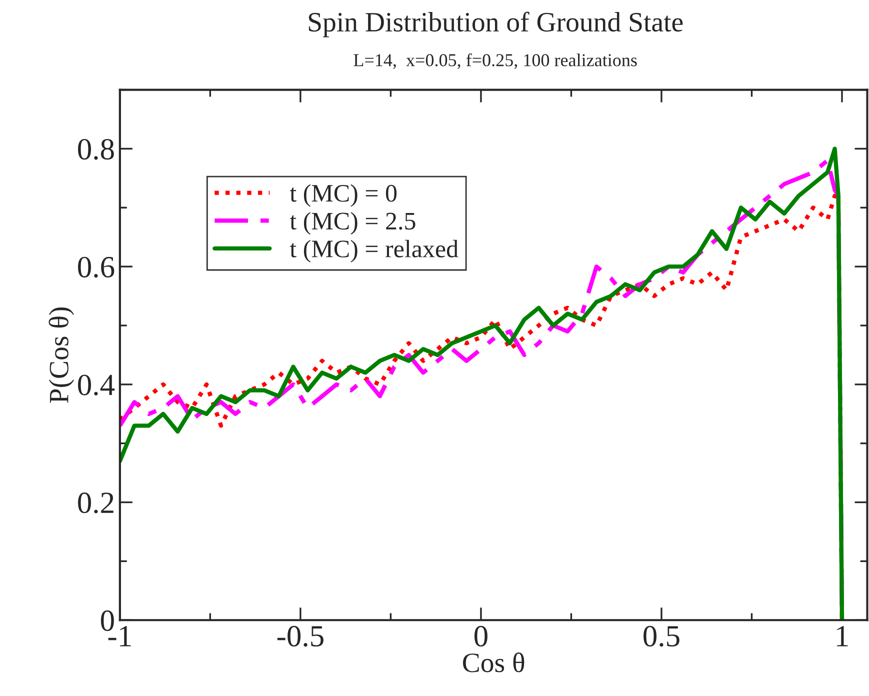 The height and width of the screenshot is (696, 869). Describe the element at coordinates (61, 355) in the screenshot. I see `y-axis-title: P(Cos θ)` at that location.